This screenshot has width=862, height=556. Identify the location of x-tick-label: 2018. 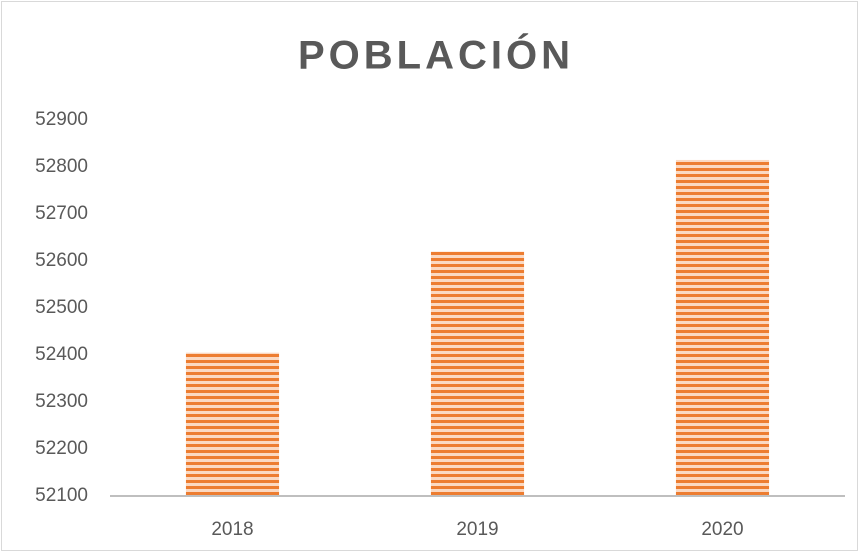
(232, 529).